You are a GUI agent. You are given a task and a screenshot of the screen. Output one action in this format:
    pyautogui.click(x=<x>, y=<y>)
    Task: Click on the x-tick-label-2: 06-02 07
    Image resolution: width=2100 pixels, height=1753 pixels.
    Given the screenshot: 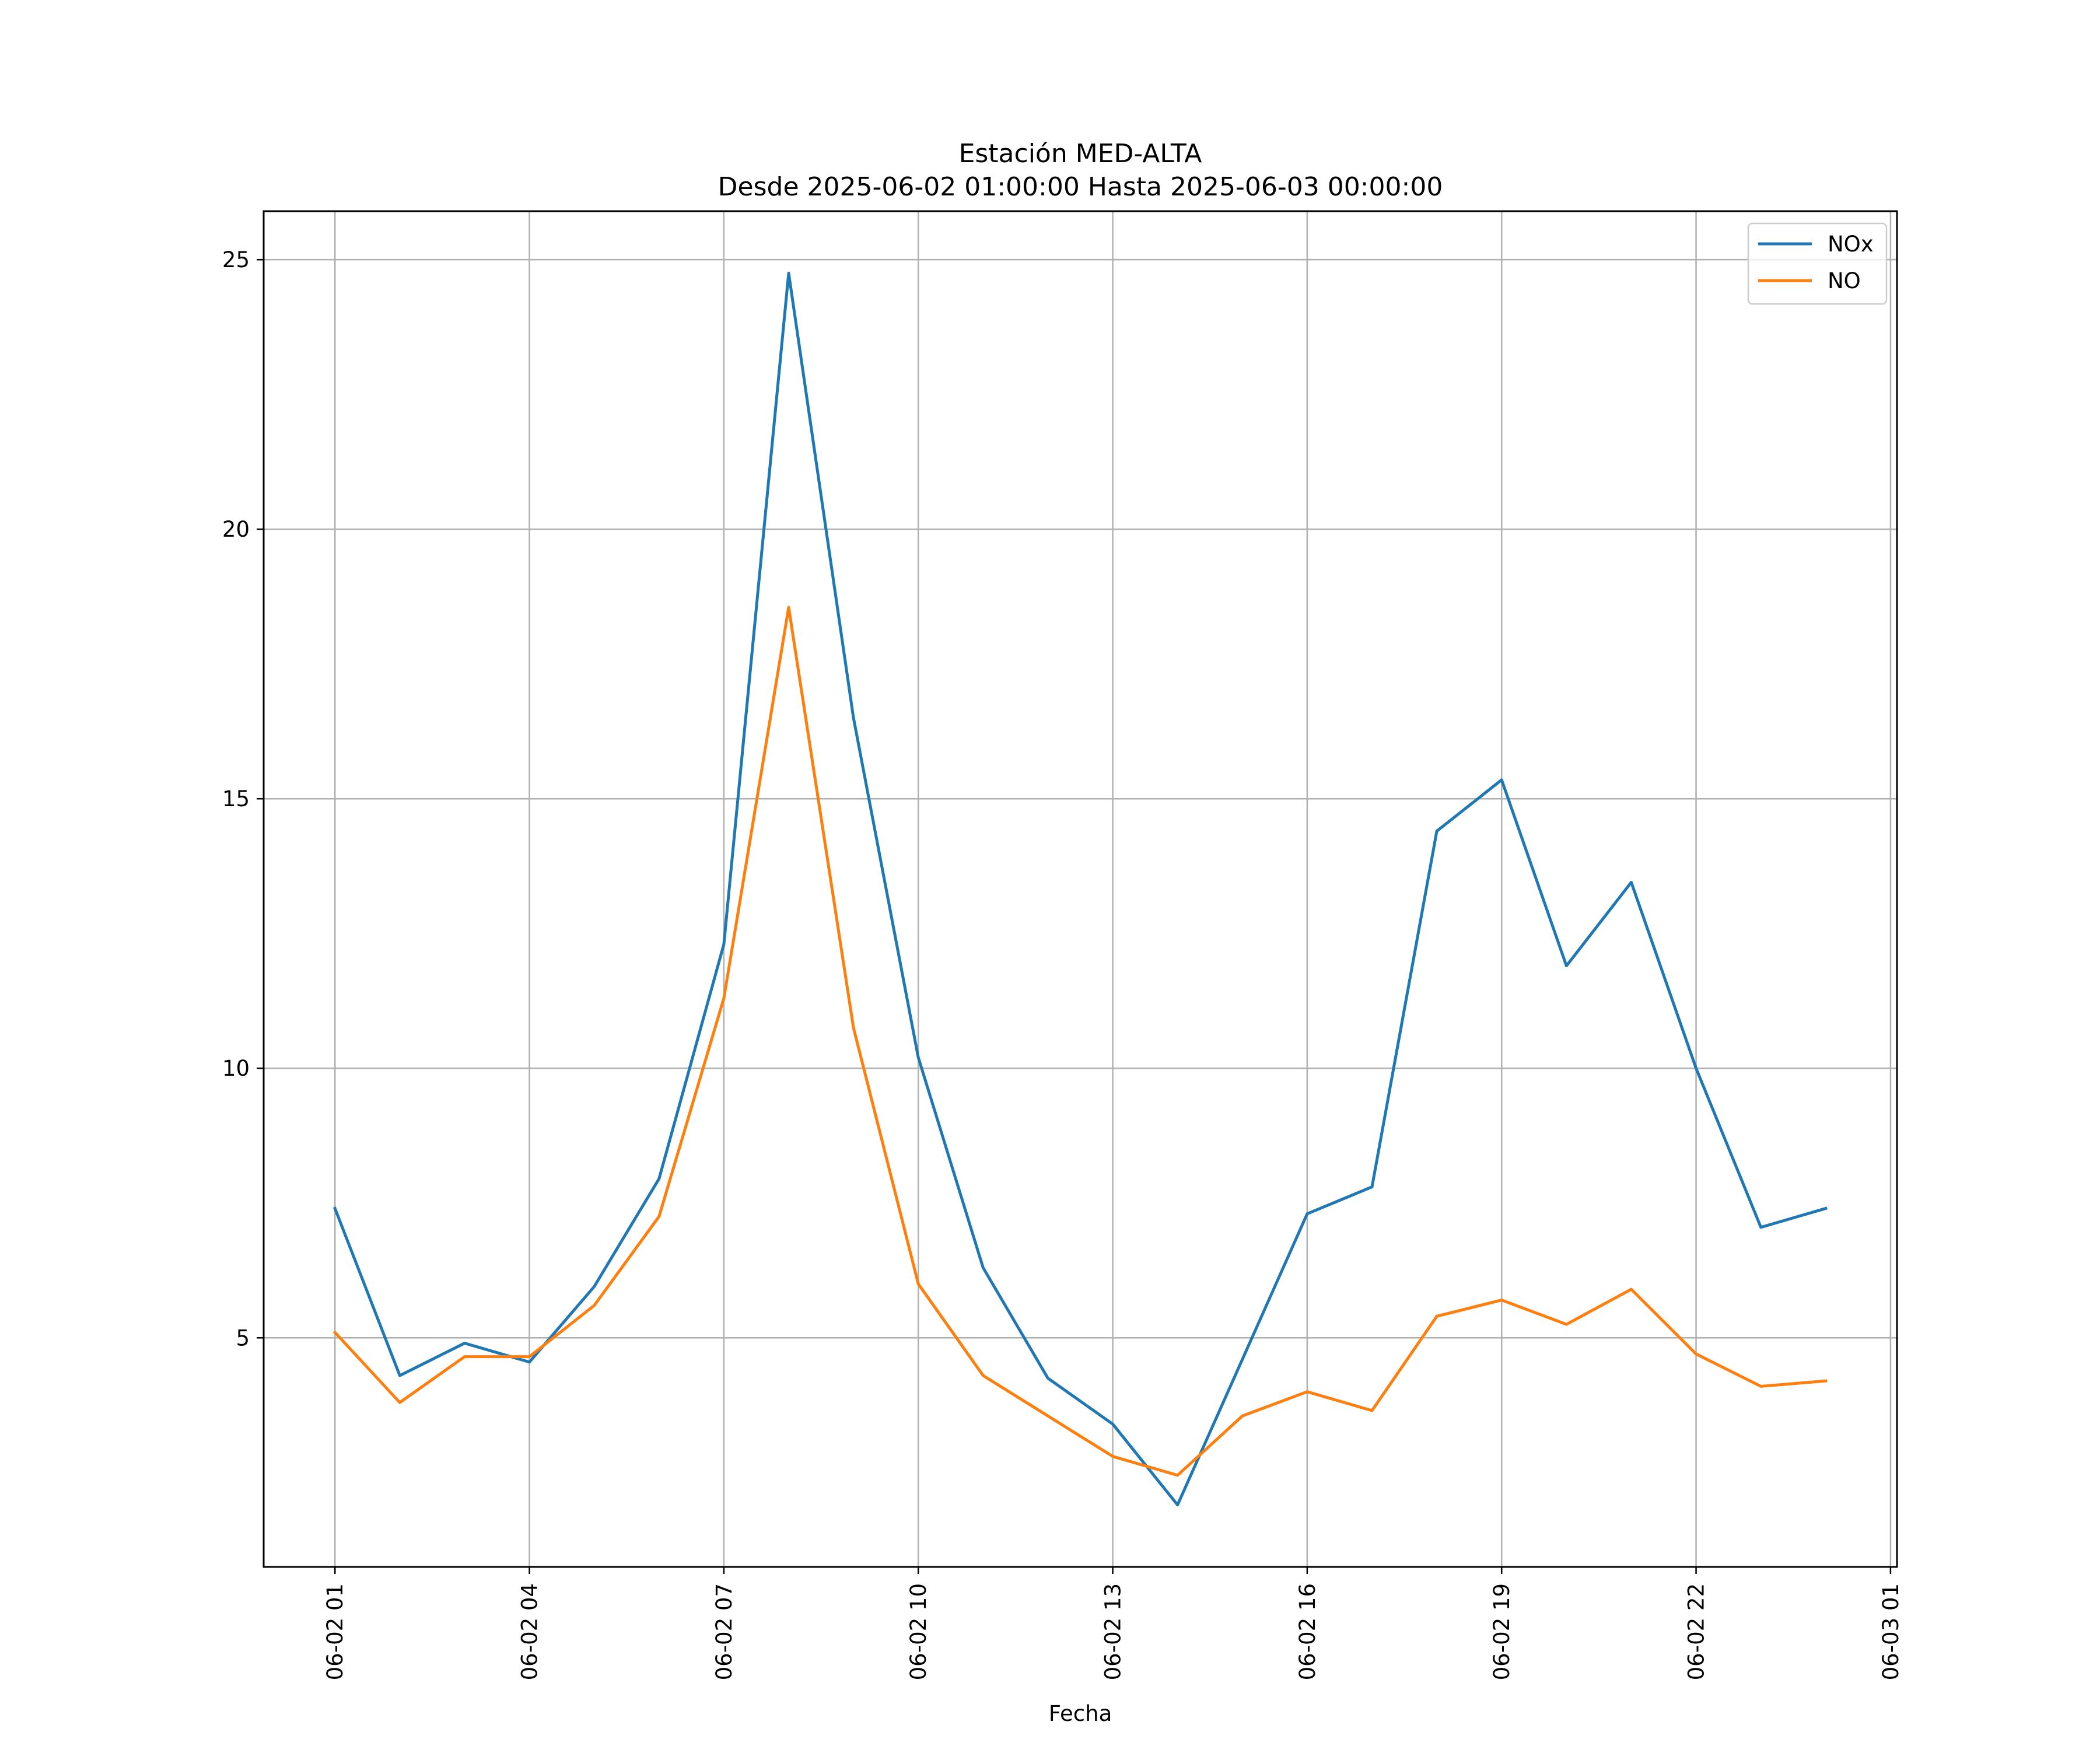 What is the action you would take?
    pyautogui.click(x=724, y=1631)
    